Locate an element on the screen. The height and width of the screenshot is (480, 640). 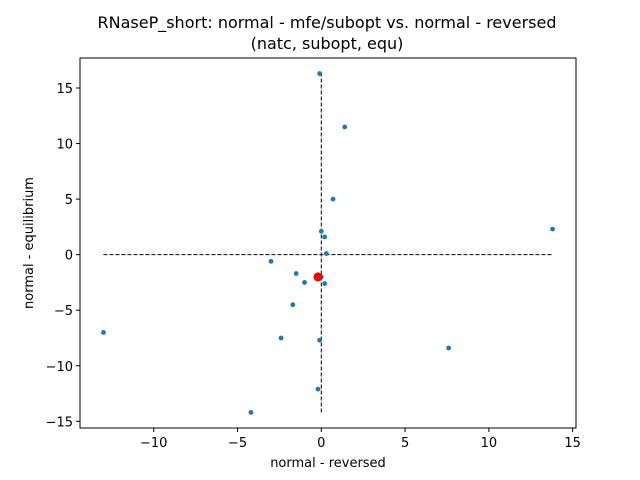
x-tick-label: 10 is located at coordinates (489, 443).